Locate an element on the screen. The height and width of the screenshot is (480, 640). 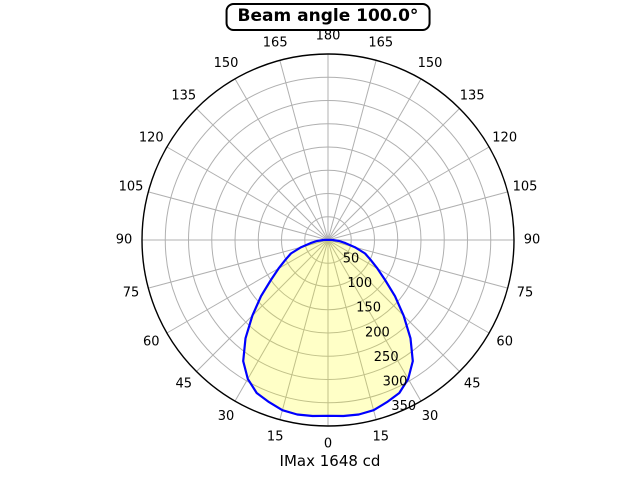
intensity-curve is located at coordinates (328, 328).